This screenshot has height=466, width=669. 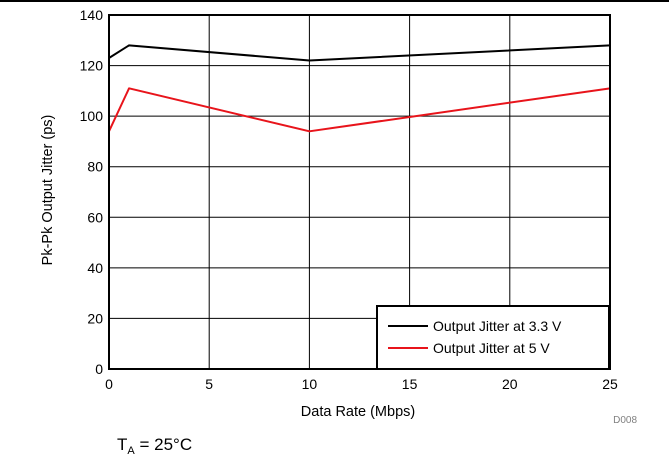 What do you see at coordinates (95, 217) in the screenshot?
I see `y-tick-label: 60` at bounding box center [95, 217].